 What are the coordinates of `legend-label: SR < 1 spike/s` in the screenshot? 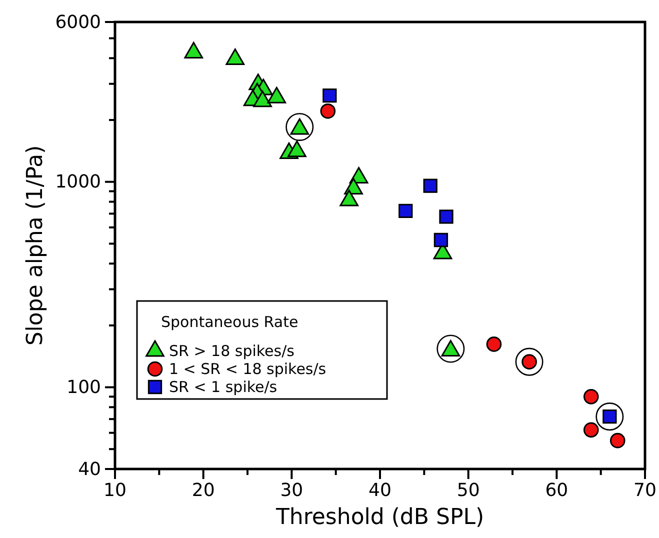 It's located at (223, 387).